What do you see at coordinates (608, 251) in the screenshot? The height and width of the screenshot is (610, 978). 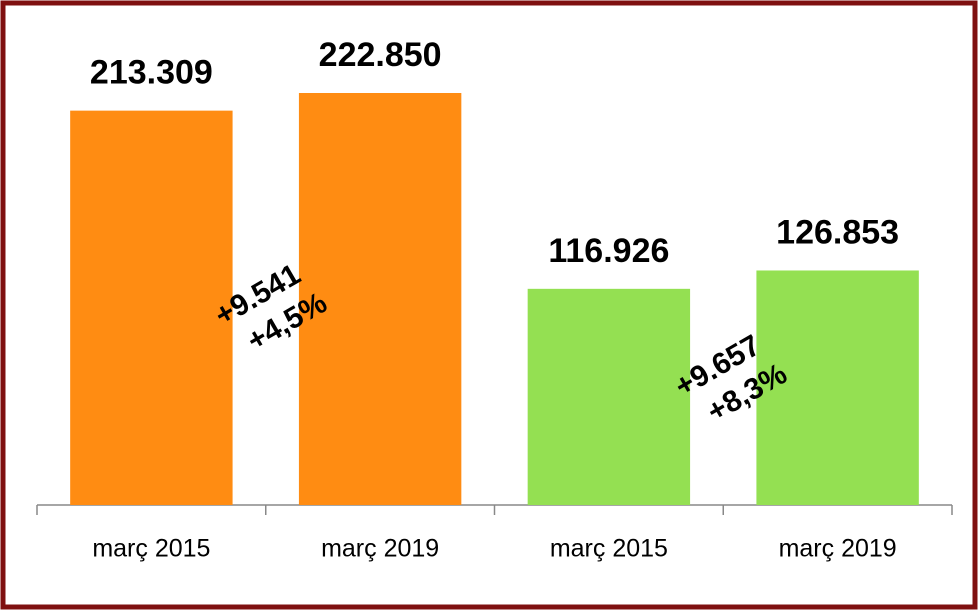 I see `value-label: 116.926` at bounding box center [608, 251].